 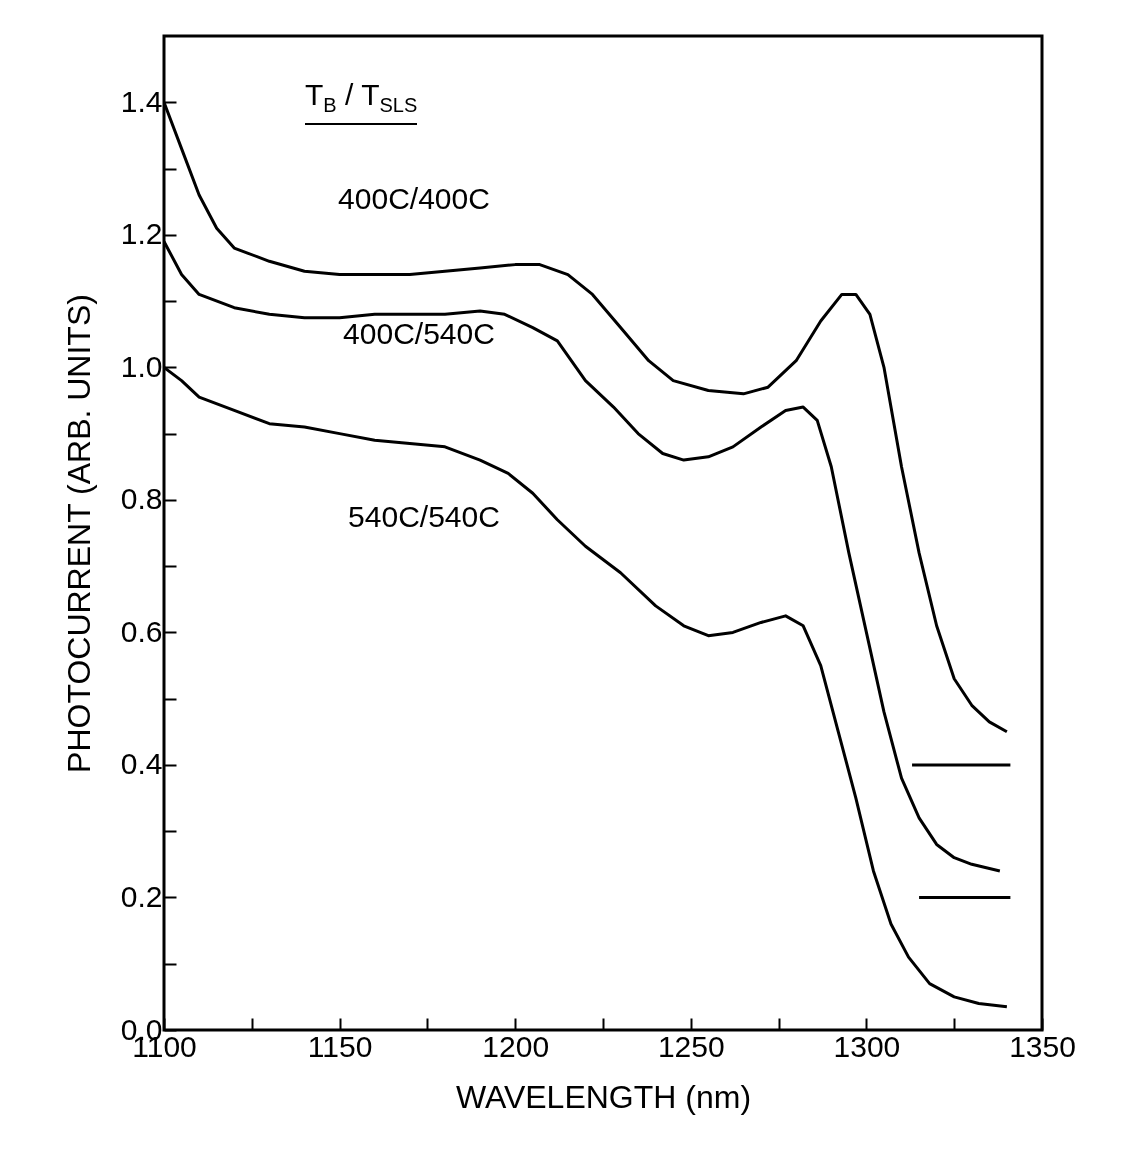 What do you see at coordinates (414, 198) in the screenshot?
I see `series-label: 400C/400C` at bounding box center [414, 198].